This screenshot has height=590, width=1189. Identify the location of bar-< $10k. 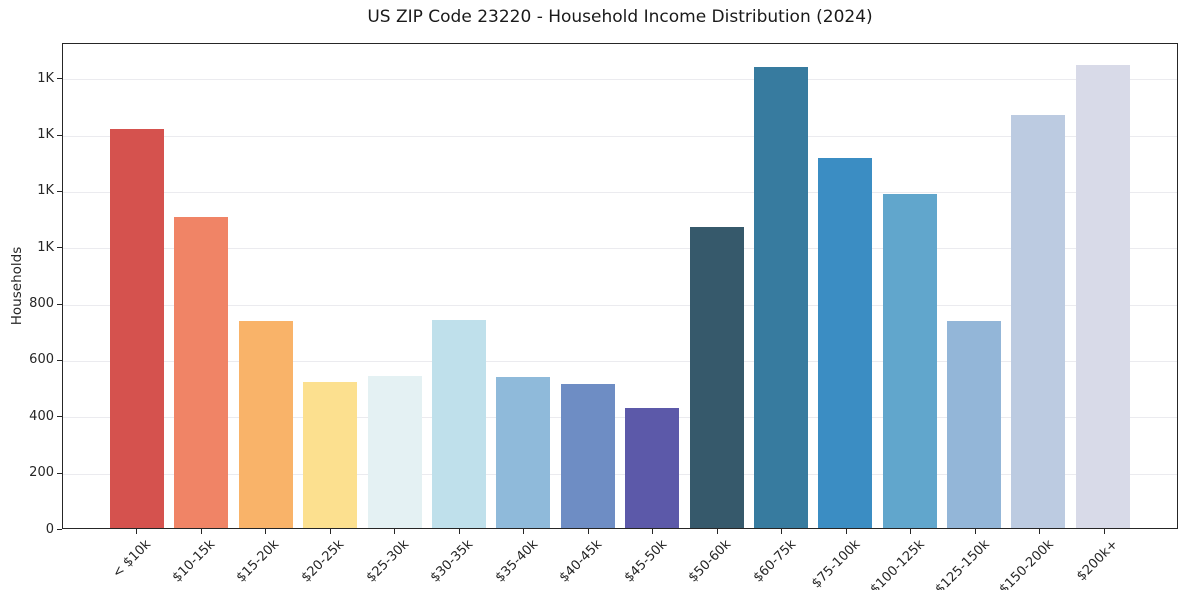
(137, 328).